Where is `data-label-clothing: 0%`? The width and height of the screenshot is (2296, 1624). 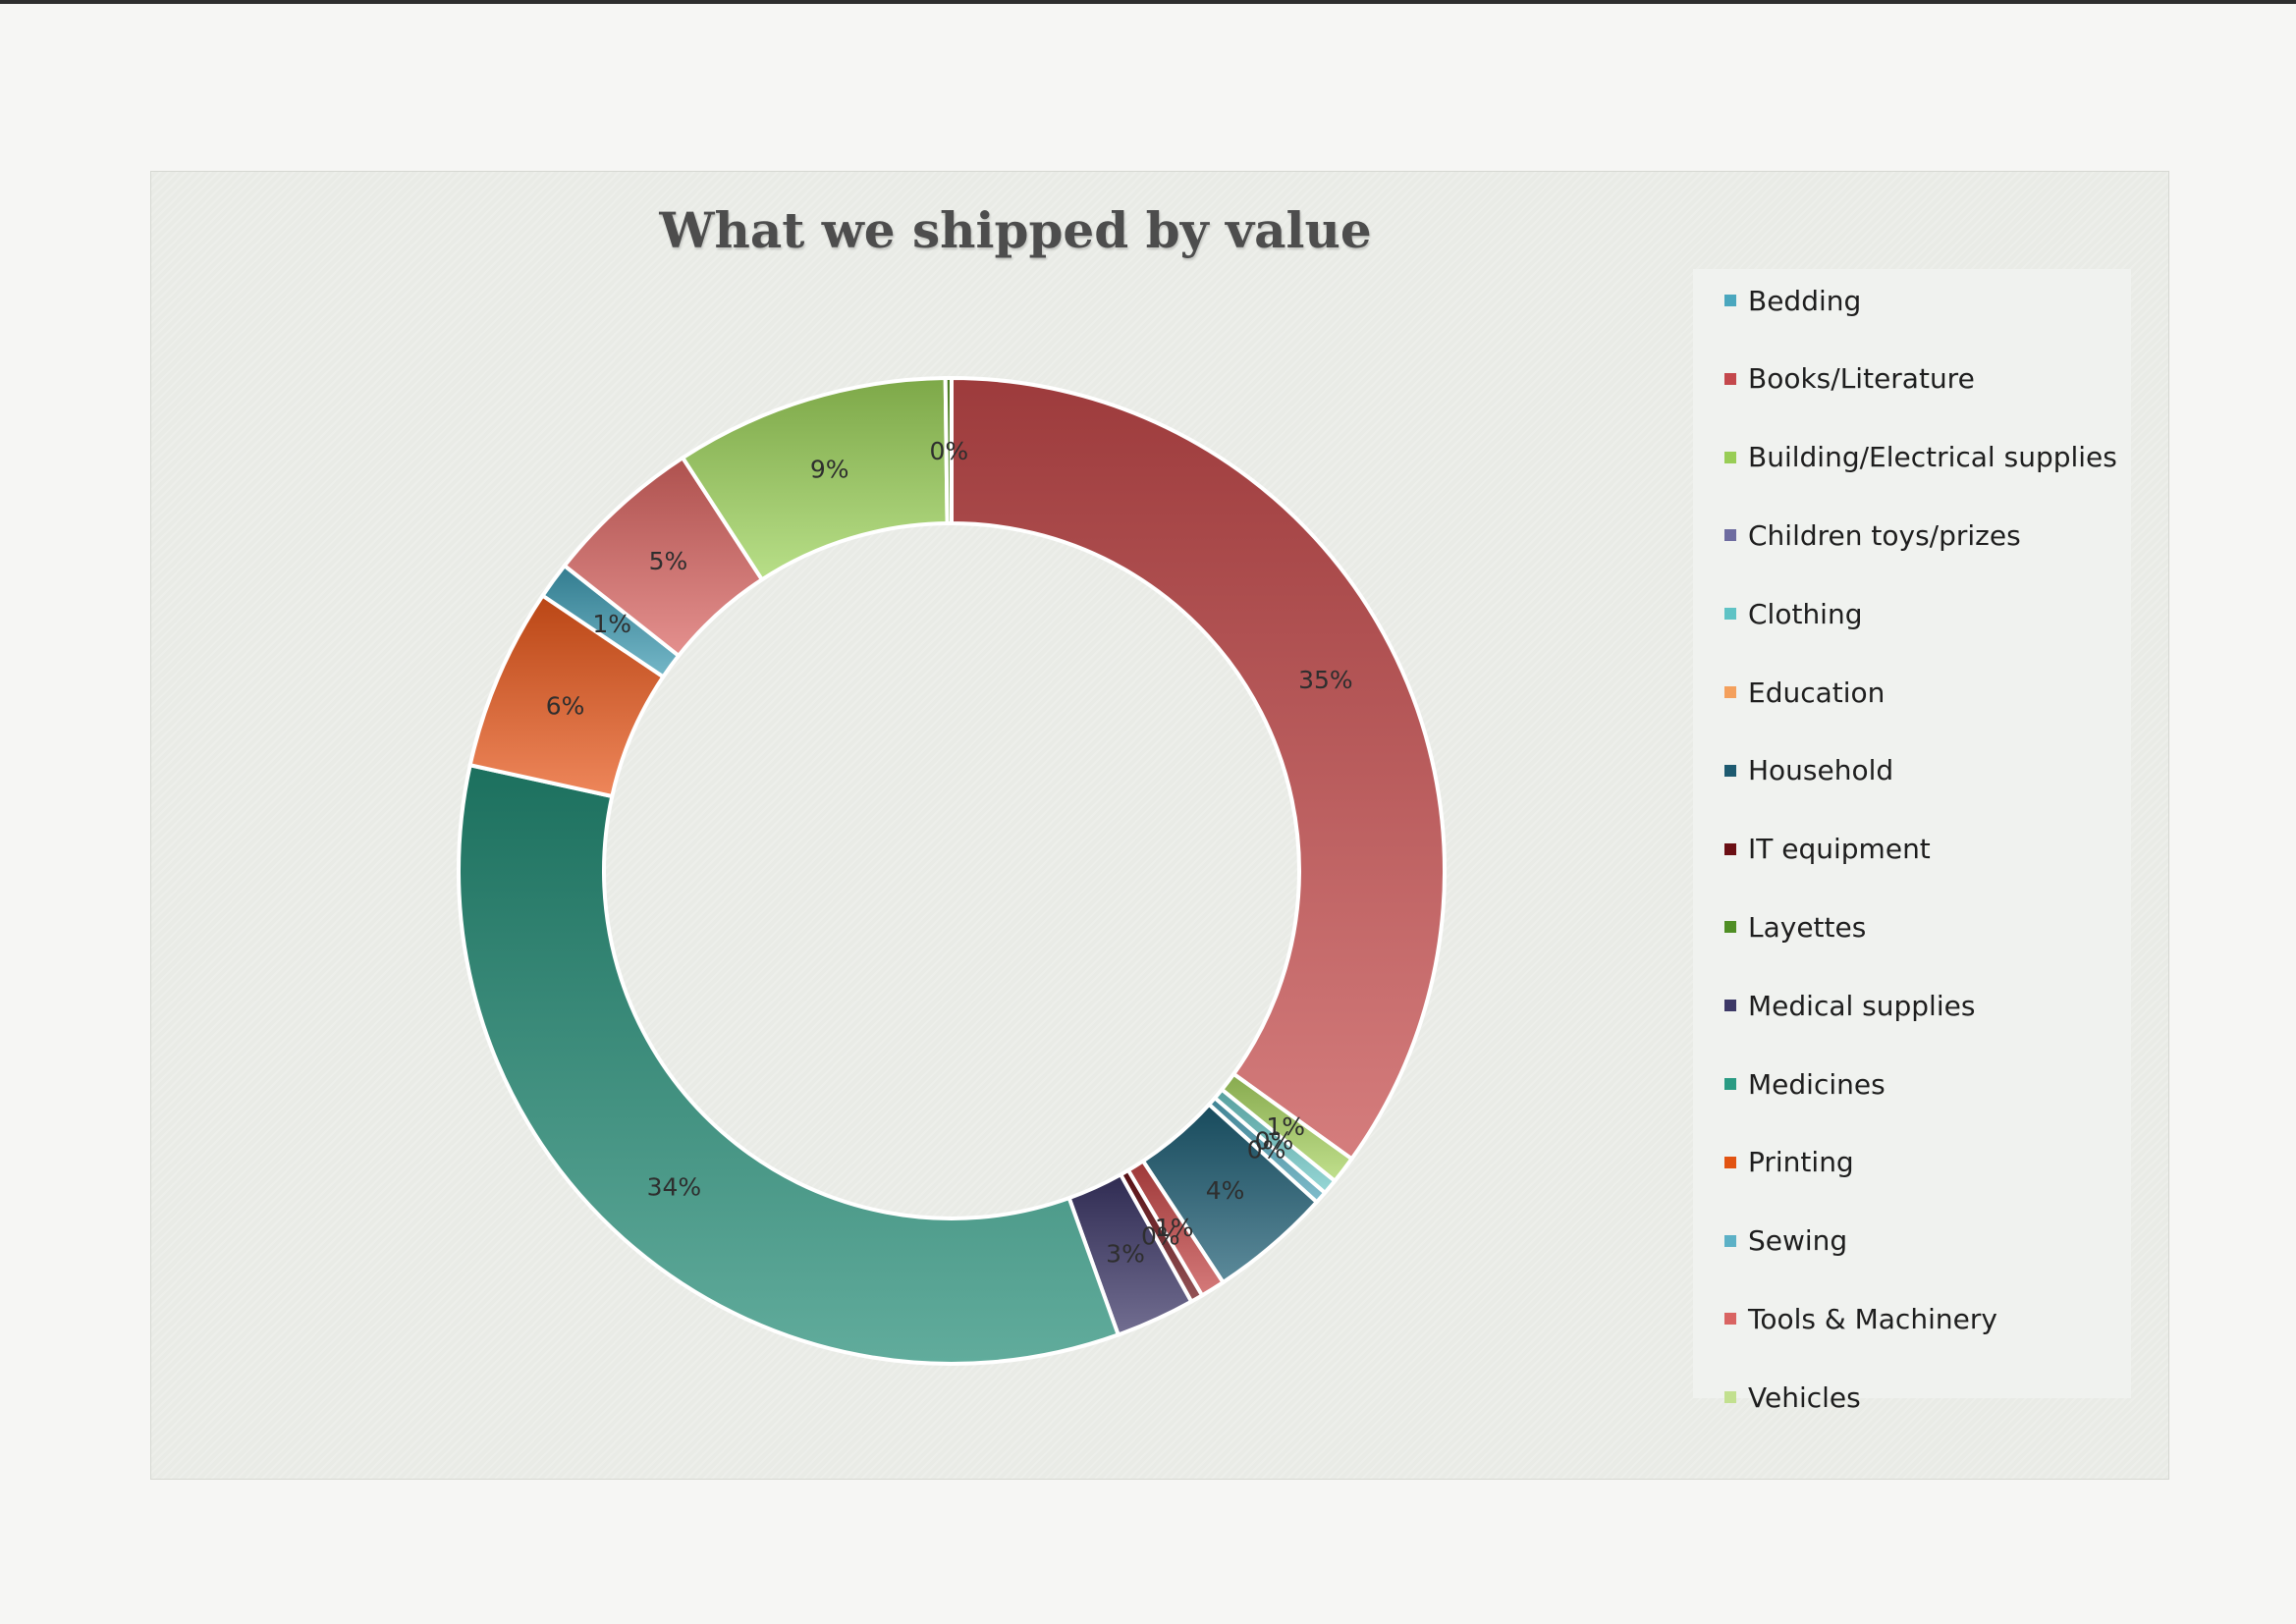
data-label-clothing: 0% is located at coordinates (1274, 1140).